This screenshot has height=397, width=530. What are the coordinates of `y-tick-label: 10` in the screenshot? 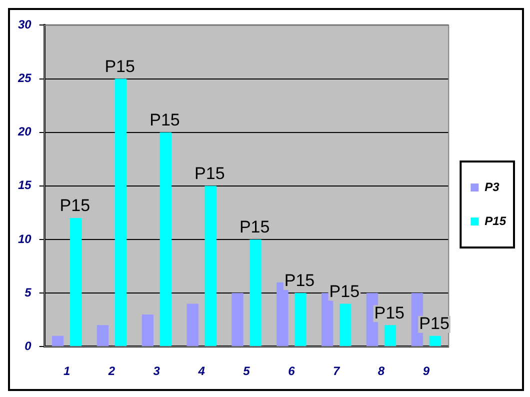 It's located at (25, 239).